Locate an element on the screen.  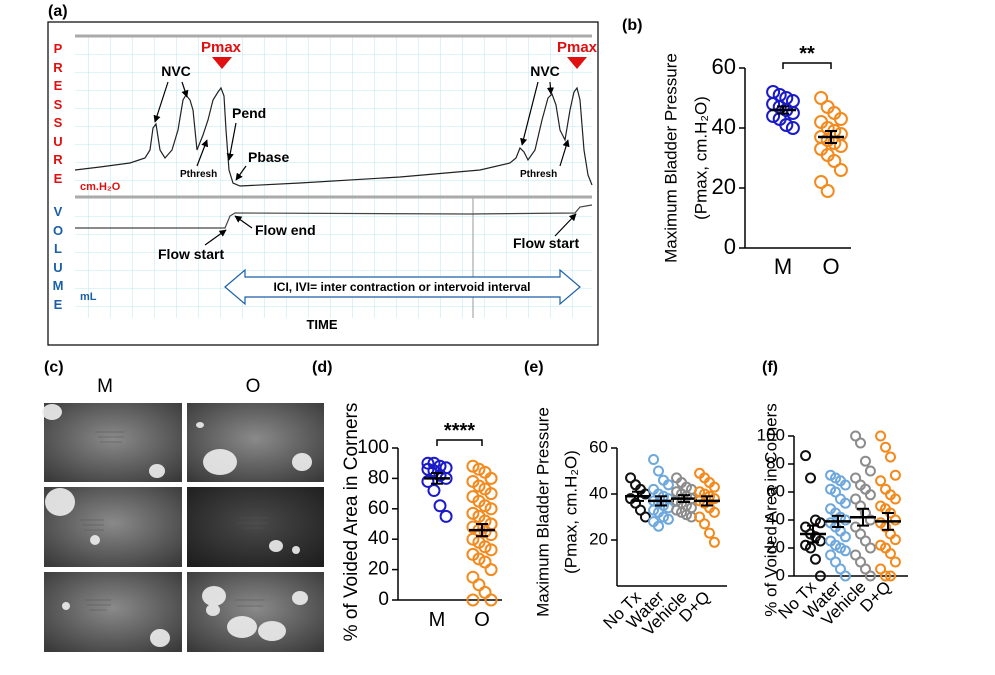
column-label: O is located at coordinates (253, 386).